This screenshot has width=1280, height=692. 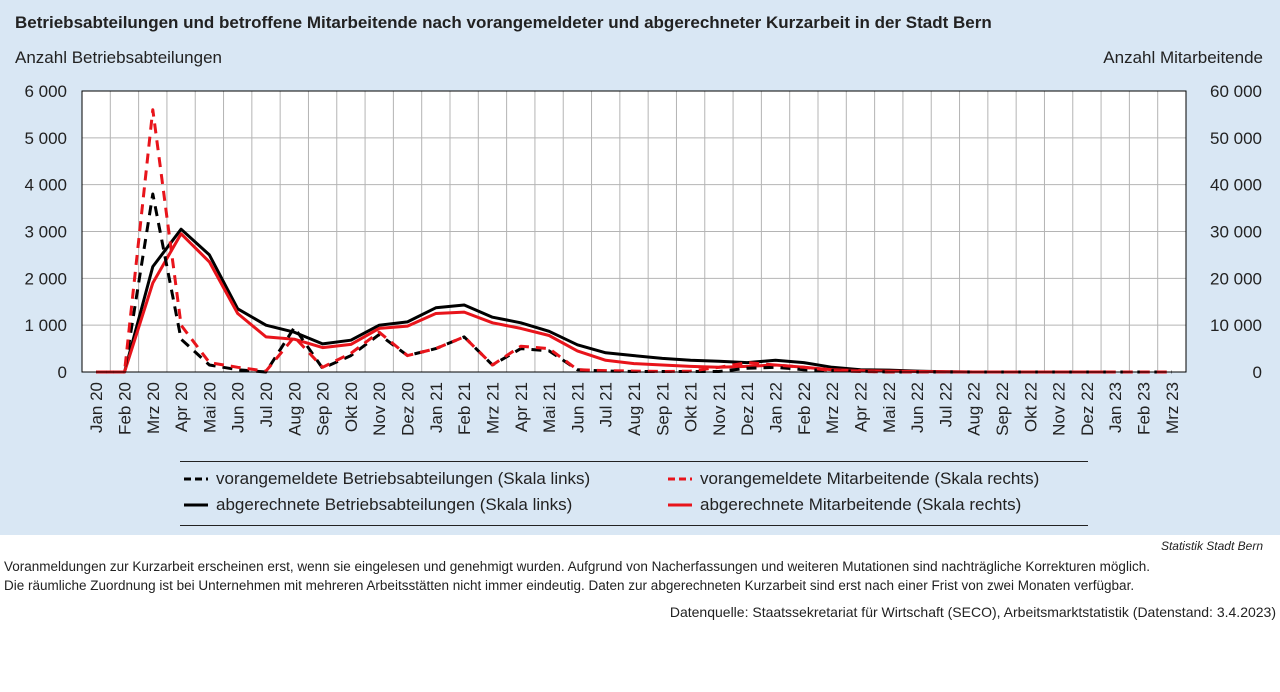 What do you see at coordinates (832, 408) in the screenshot?
I see `x-tick-label: Mrz 22` at bounding box center [832, 408].